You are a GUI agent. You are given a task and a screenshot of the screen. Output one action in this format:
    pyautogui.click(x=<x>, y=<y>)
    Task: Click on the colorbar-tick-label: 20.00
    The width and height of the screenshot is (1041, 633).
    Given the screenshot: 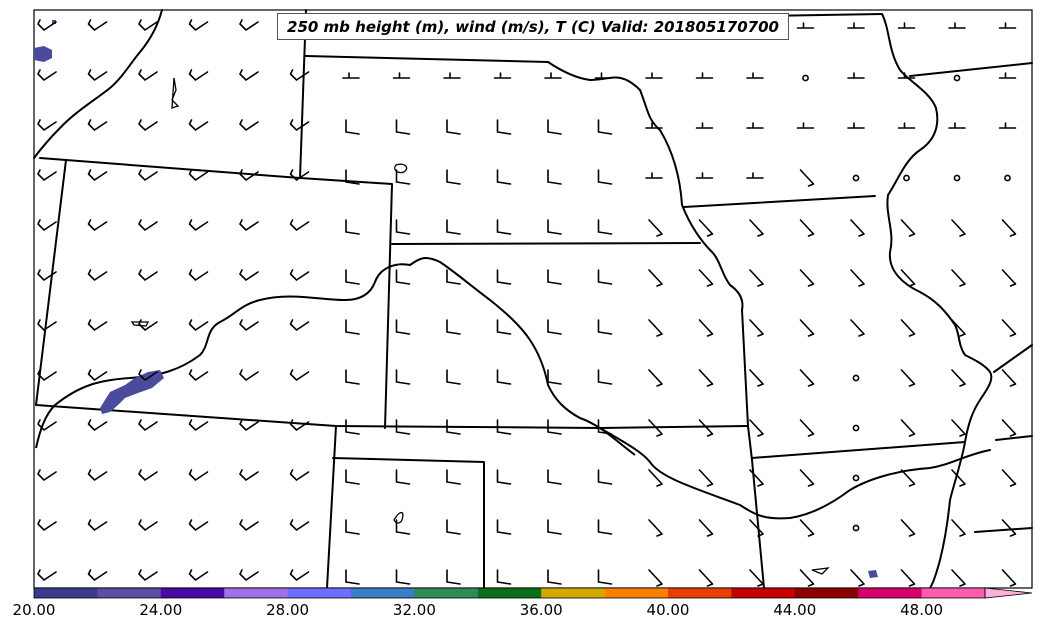 What is the action you would take?
    pyautogui.click(x=34, y=610)
    